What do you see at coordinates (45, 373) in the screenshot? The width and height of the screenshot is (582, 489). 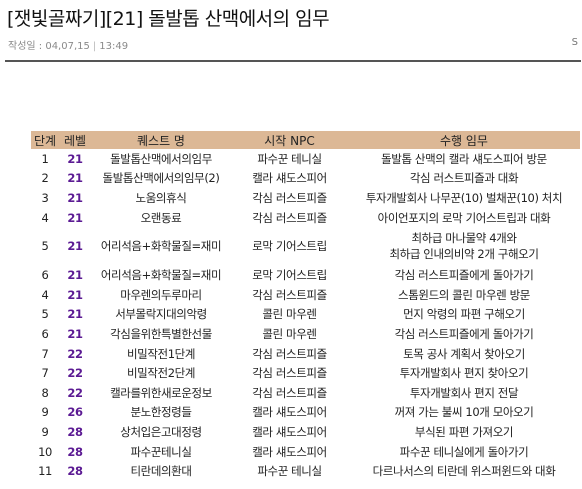 I see `cell-step: 7` at bounding box center [45, 373].